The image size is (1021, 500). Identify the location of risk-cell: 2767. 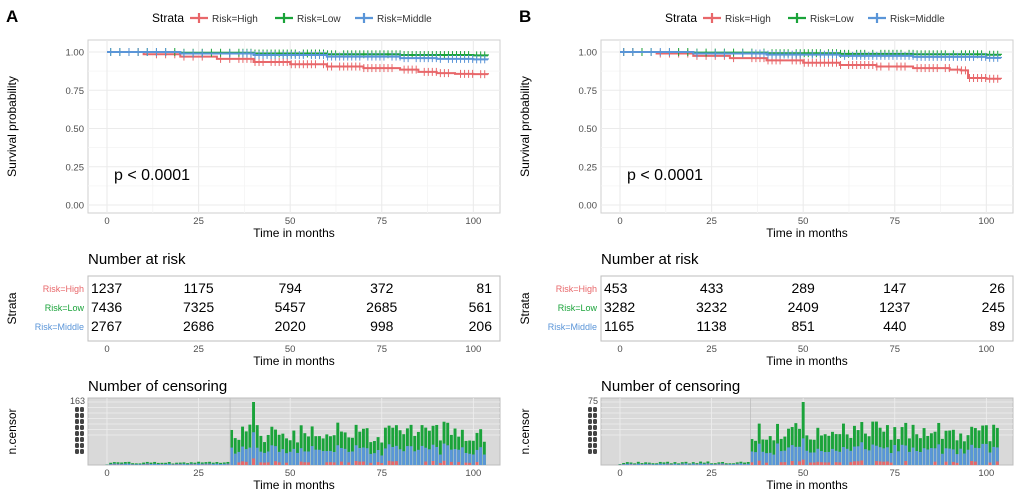
(106, 326).